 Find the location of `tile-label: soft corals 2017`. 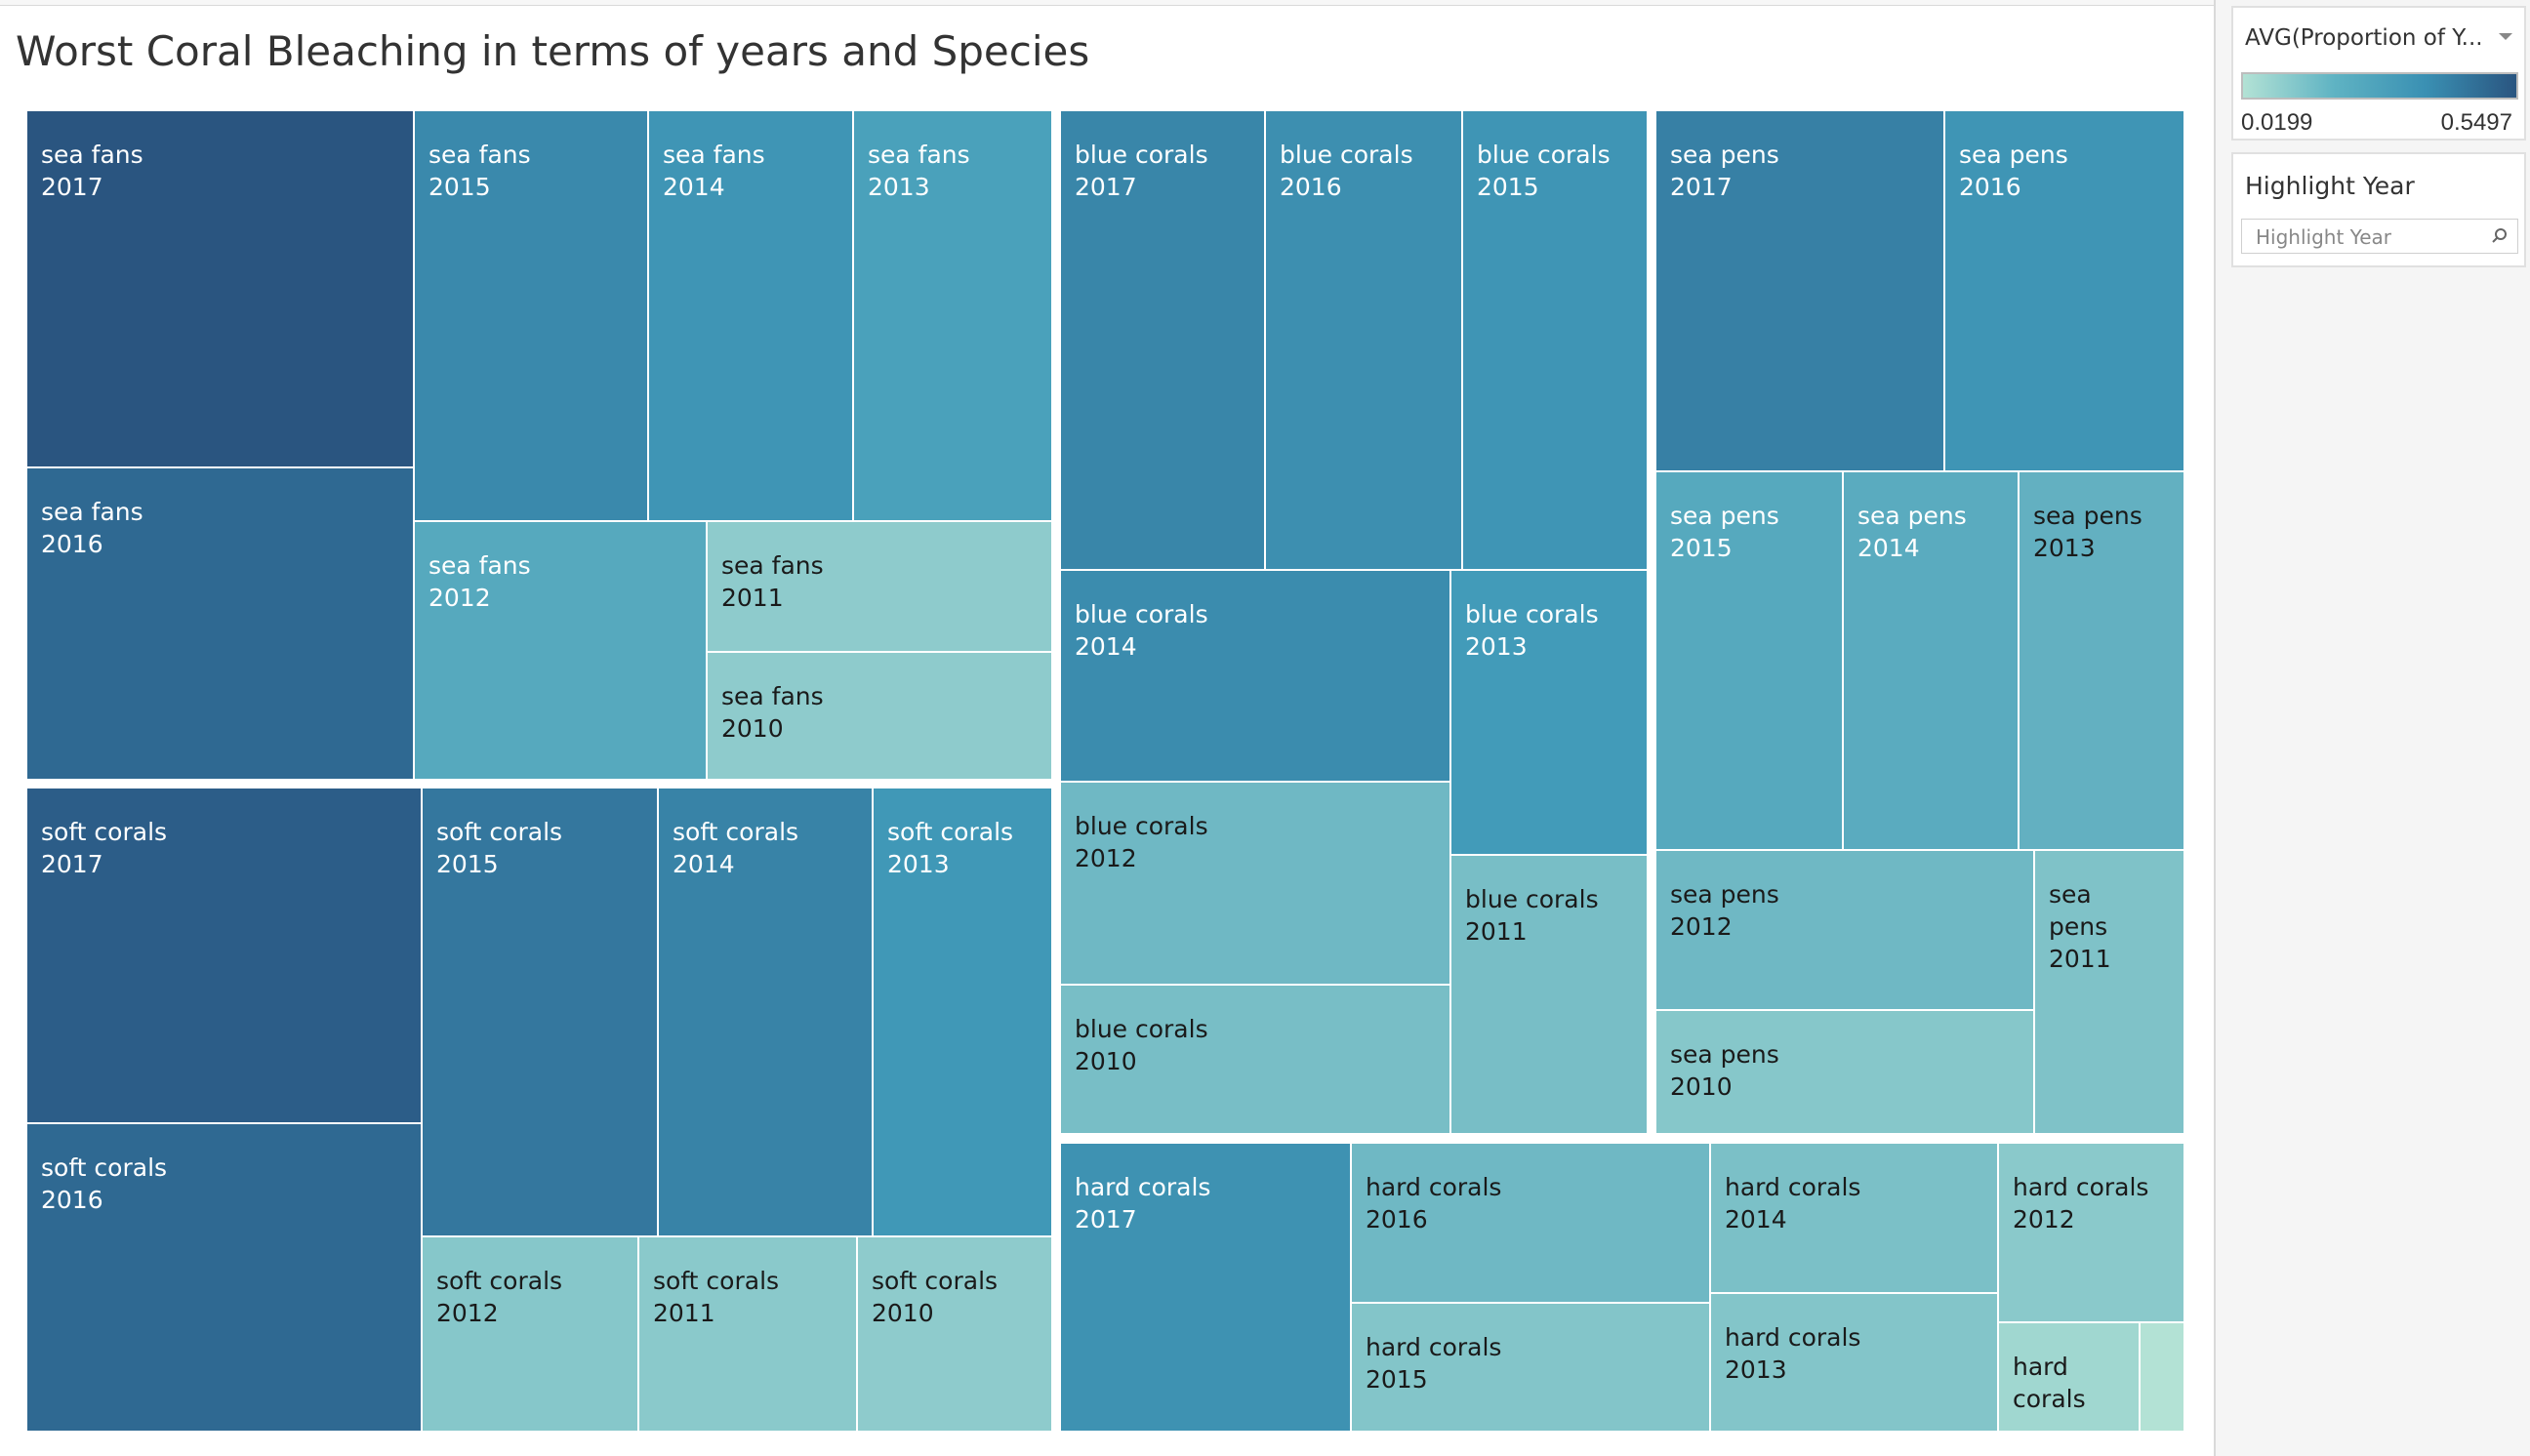

tile-label: soft corals 2017 is located at coordinates (104, 848).